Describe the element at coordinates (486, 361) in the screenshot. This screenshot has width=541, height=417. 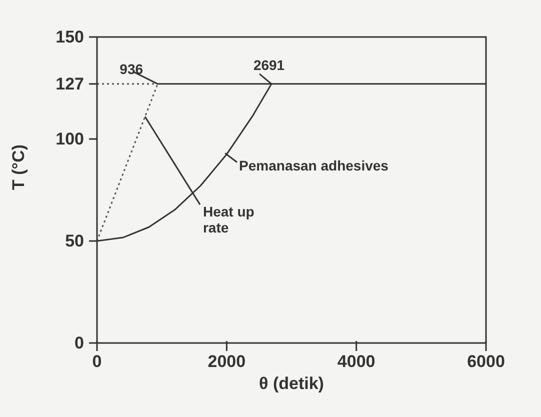
I see `x-tick-label: 6000` at that location.